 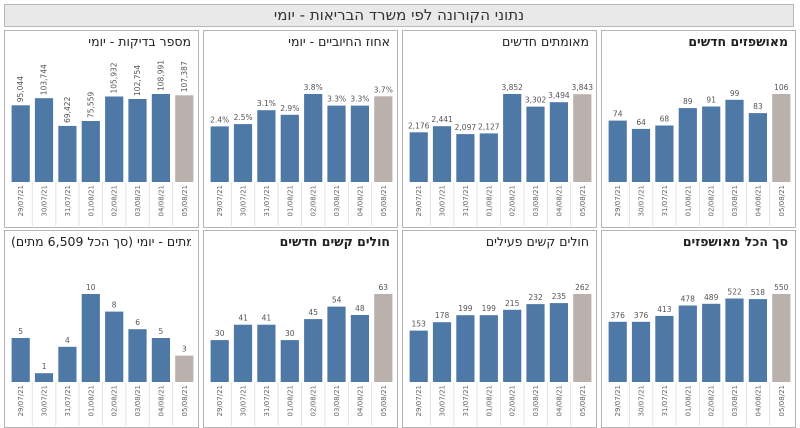 What do you see at coordinates (399, 15) in the screenshot?
I see `page-title: נתוני הקורונה לפי משרד הבריאות - יומי` at bounding box center [399, 15].